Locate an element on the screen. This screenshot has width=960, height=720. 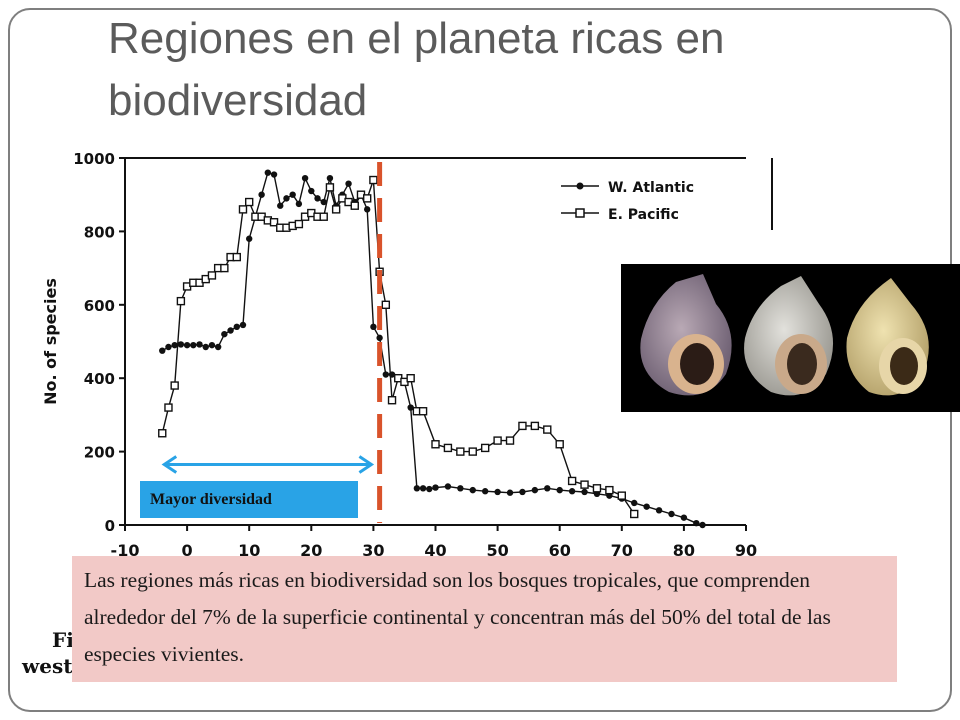
snail-shells-illustration is located at coordinates (784, 335).